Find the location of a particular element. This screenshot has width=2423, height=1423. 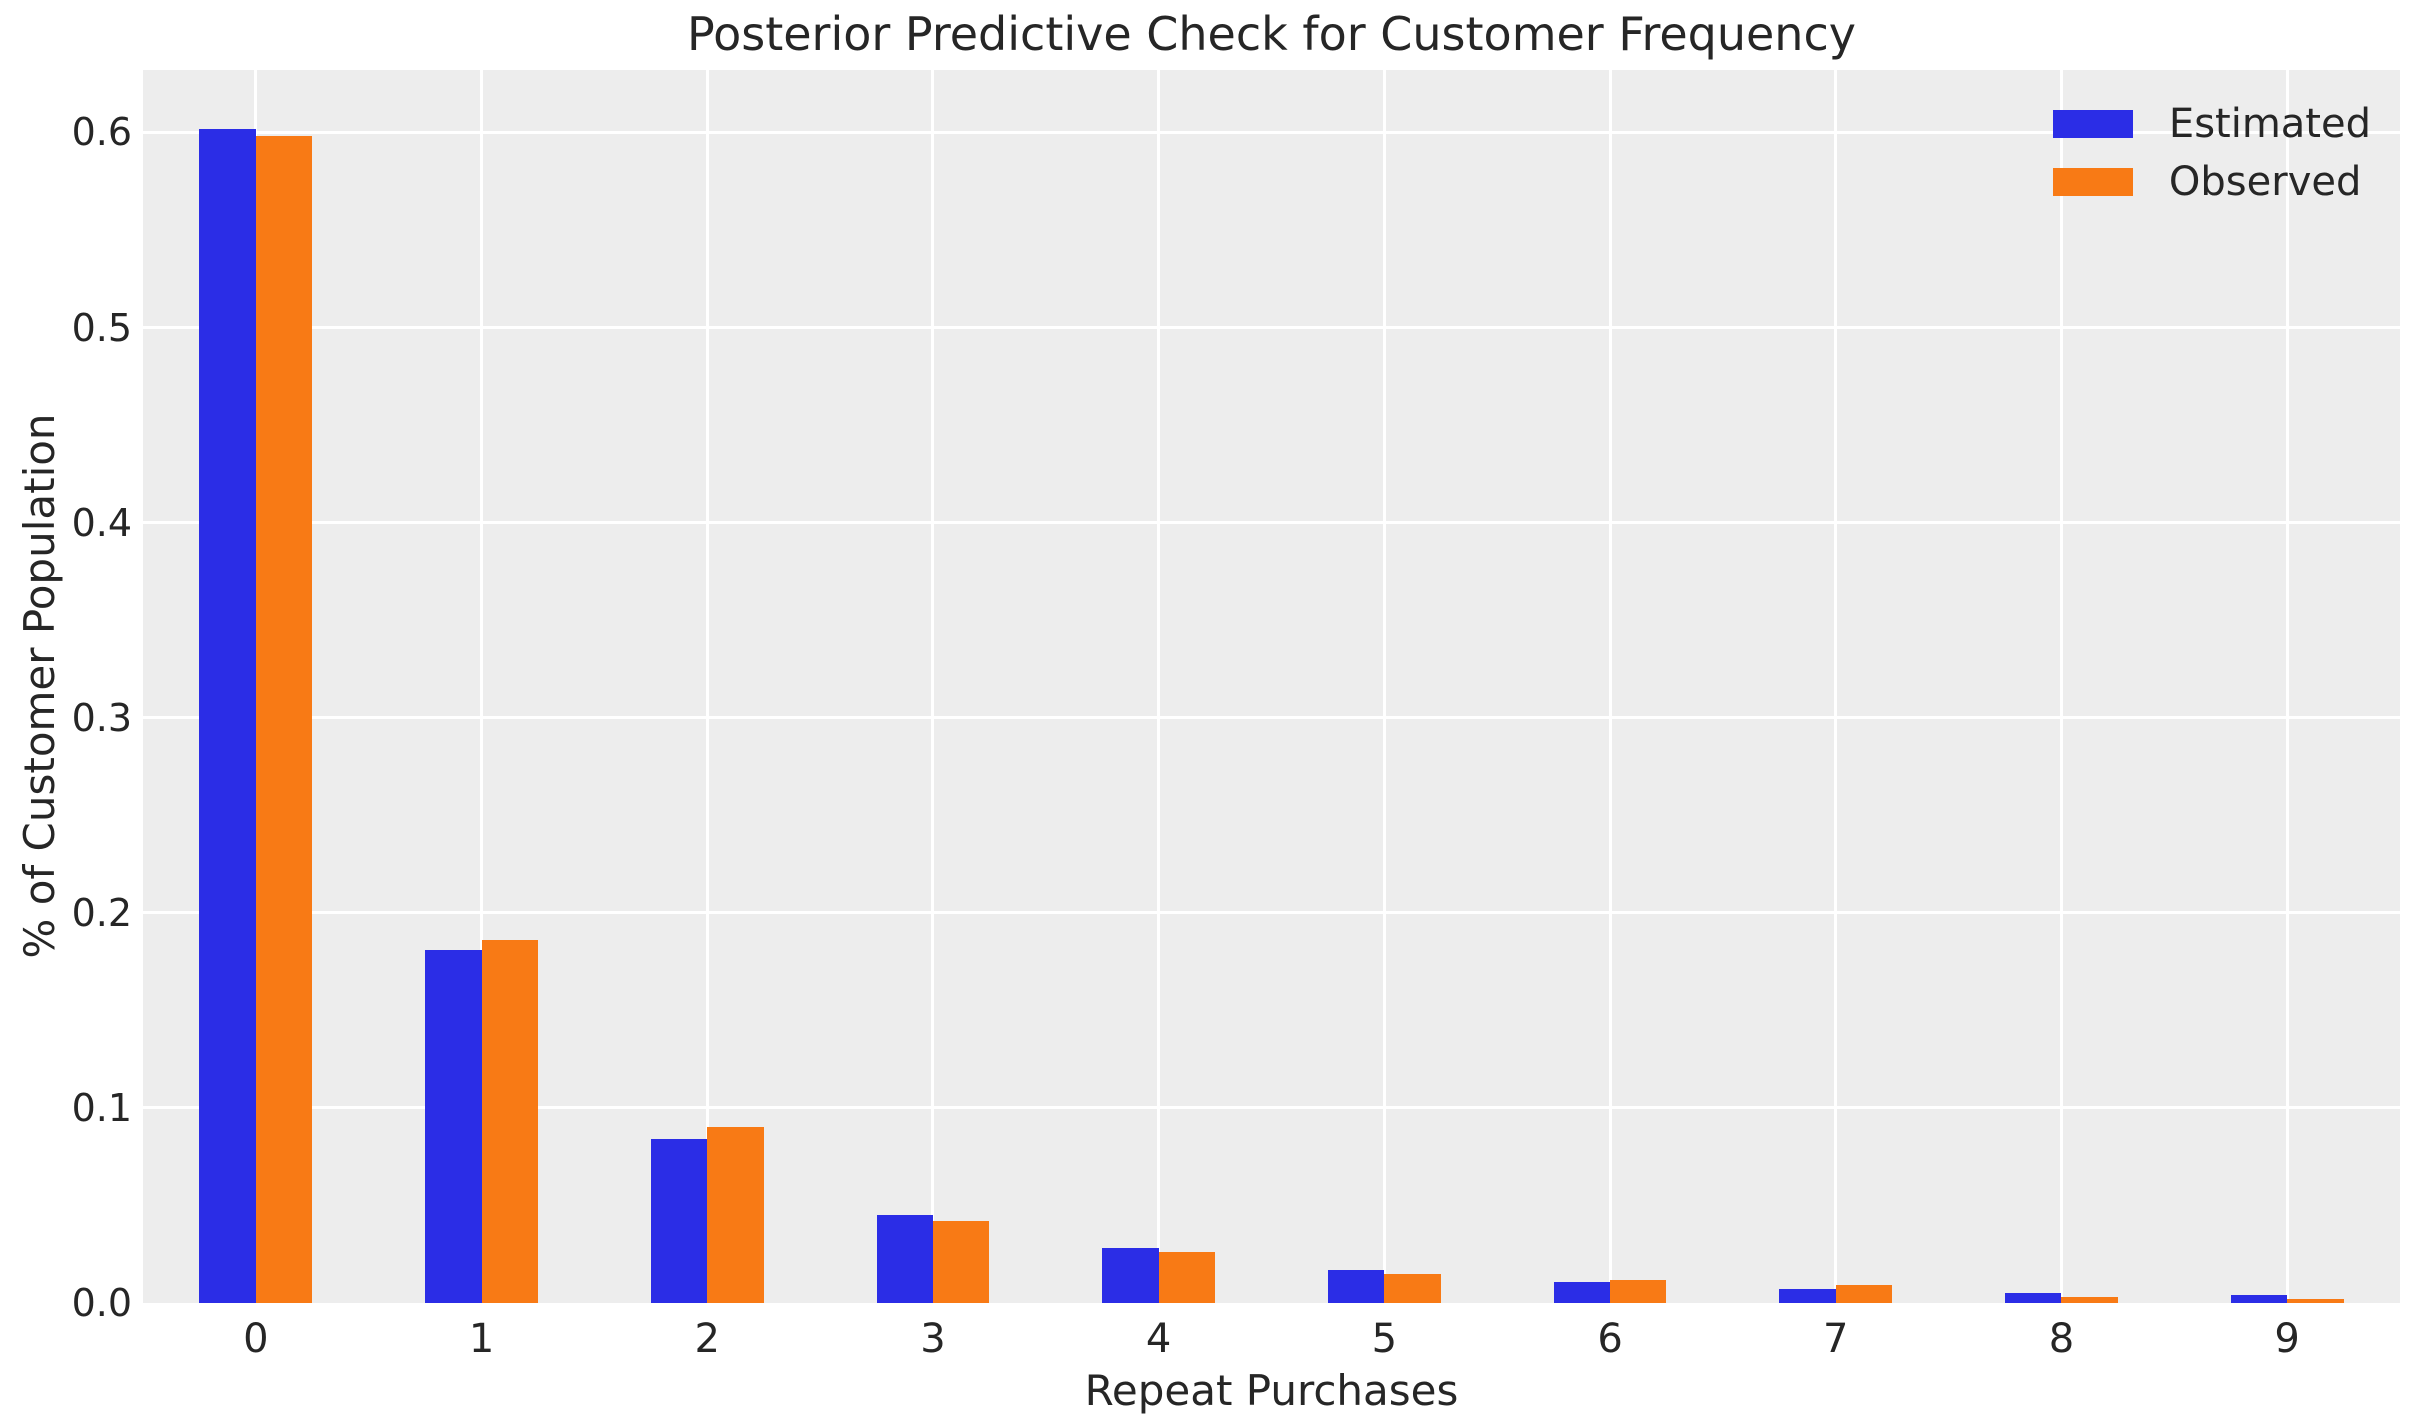

legend: Estimated Observed is located at coordinates (2211, 153).